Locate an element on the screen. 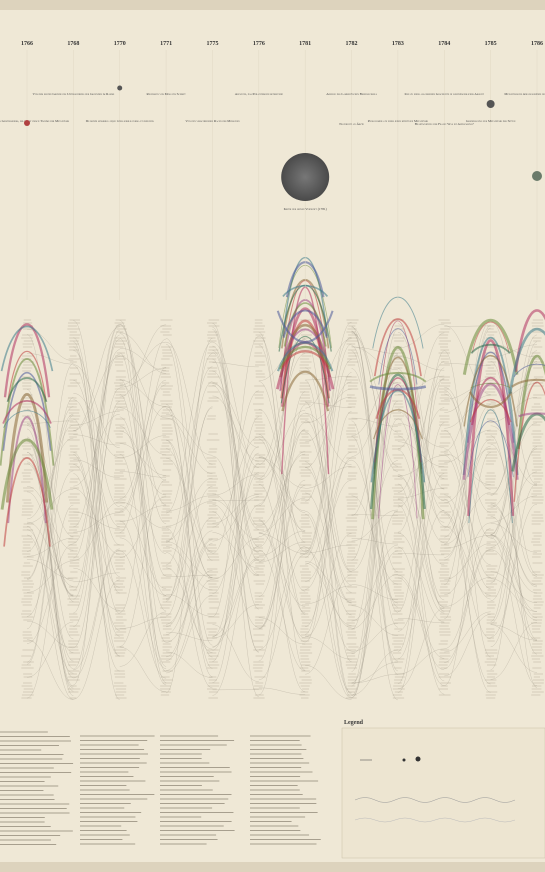  legend-wave is located at coordinates (435, 800).